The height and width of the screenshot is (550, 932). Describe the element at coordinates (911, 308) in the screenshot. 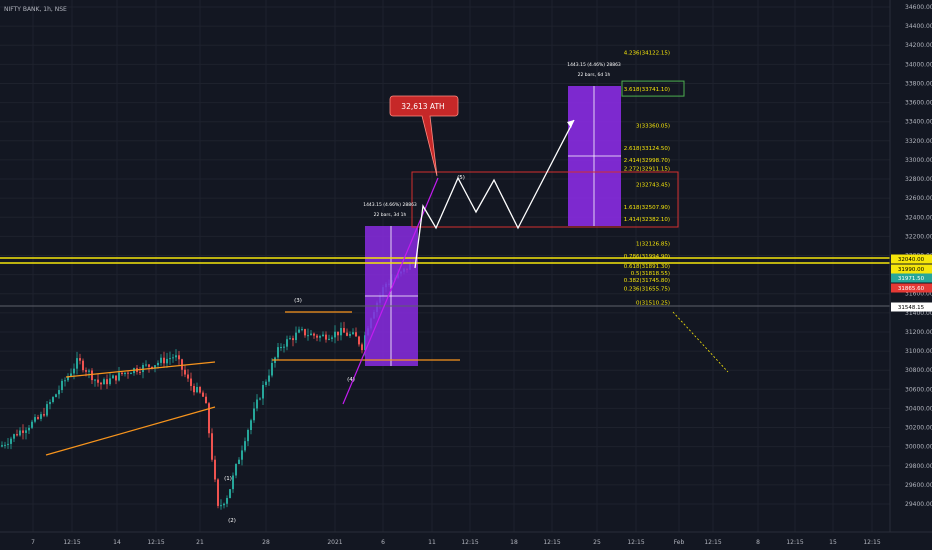

I see `price-tag-label: 31548.15` at that location.